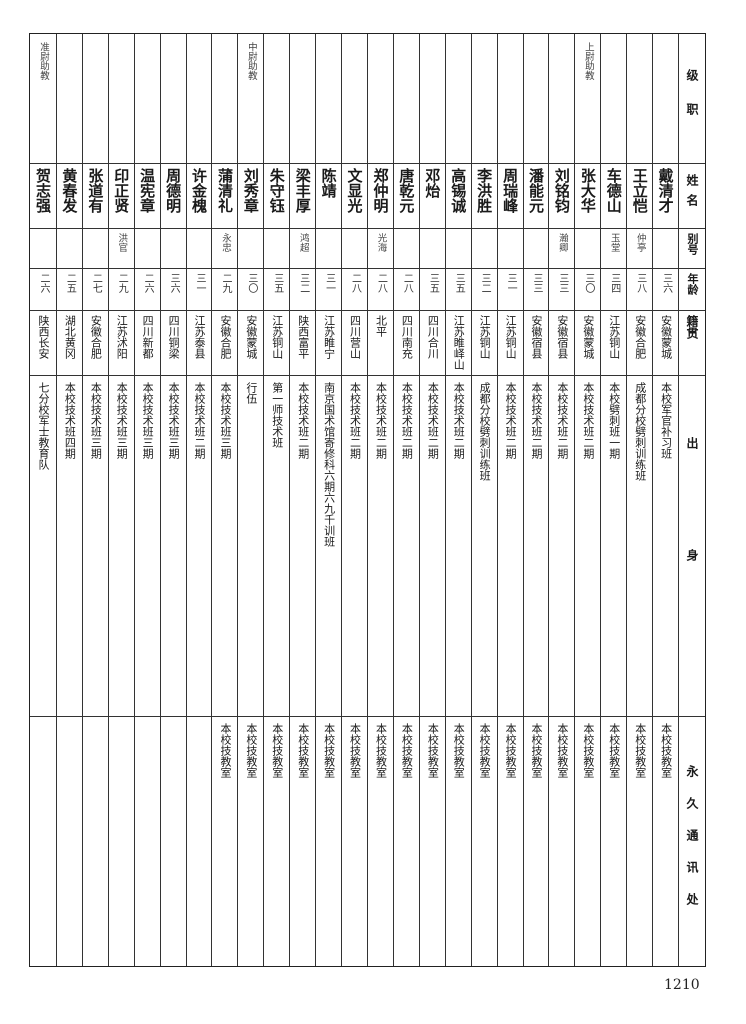  I want to click on person-column: 中尉助教 刘秀章 三〇 安徽蒙城 行伍 本校技教室, so click(250, 500).